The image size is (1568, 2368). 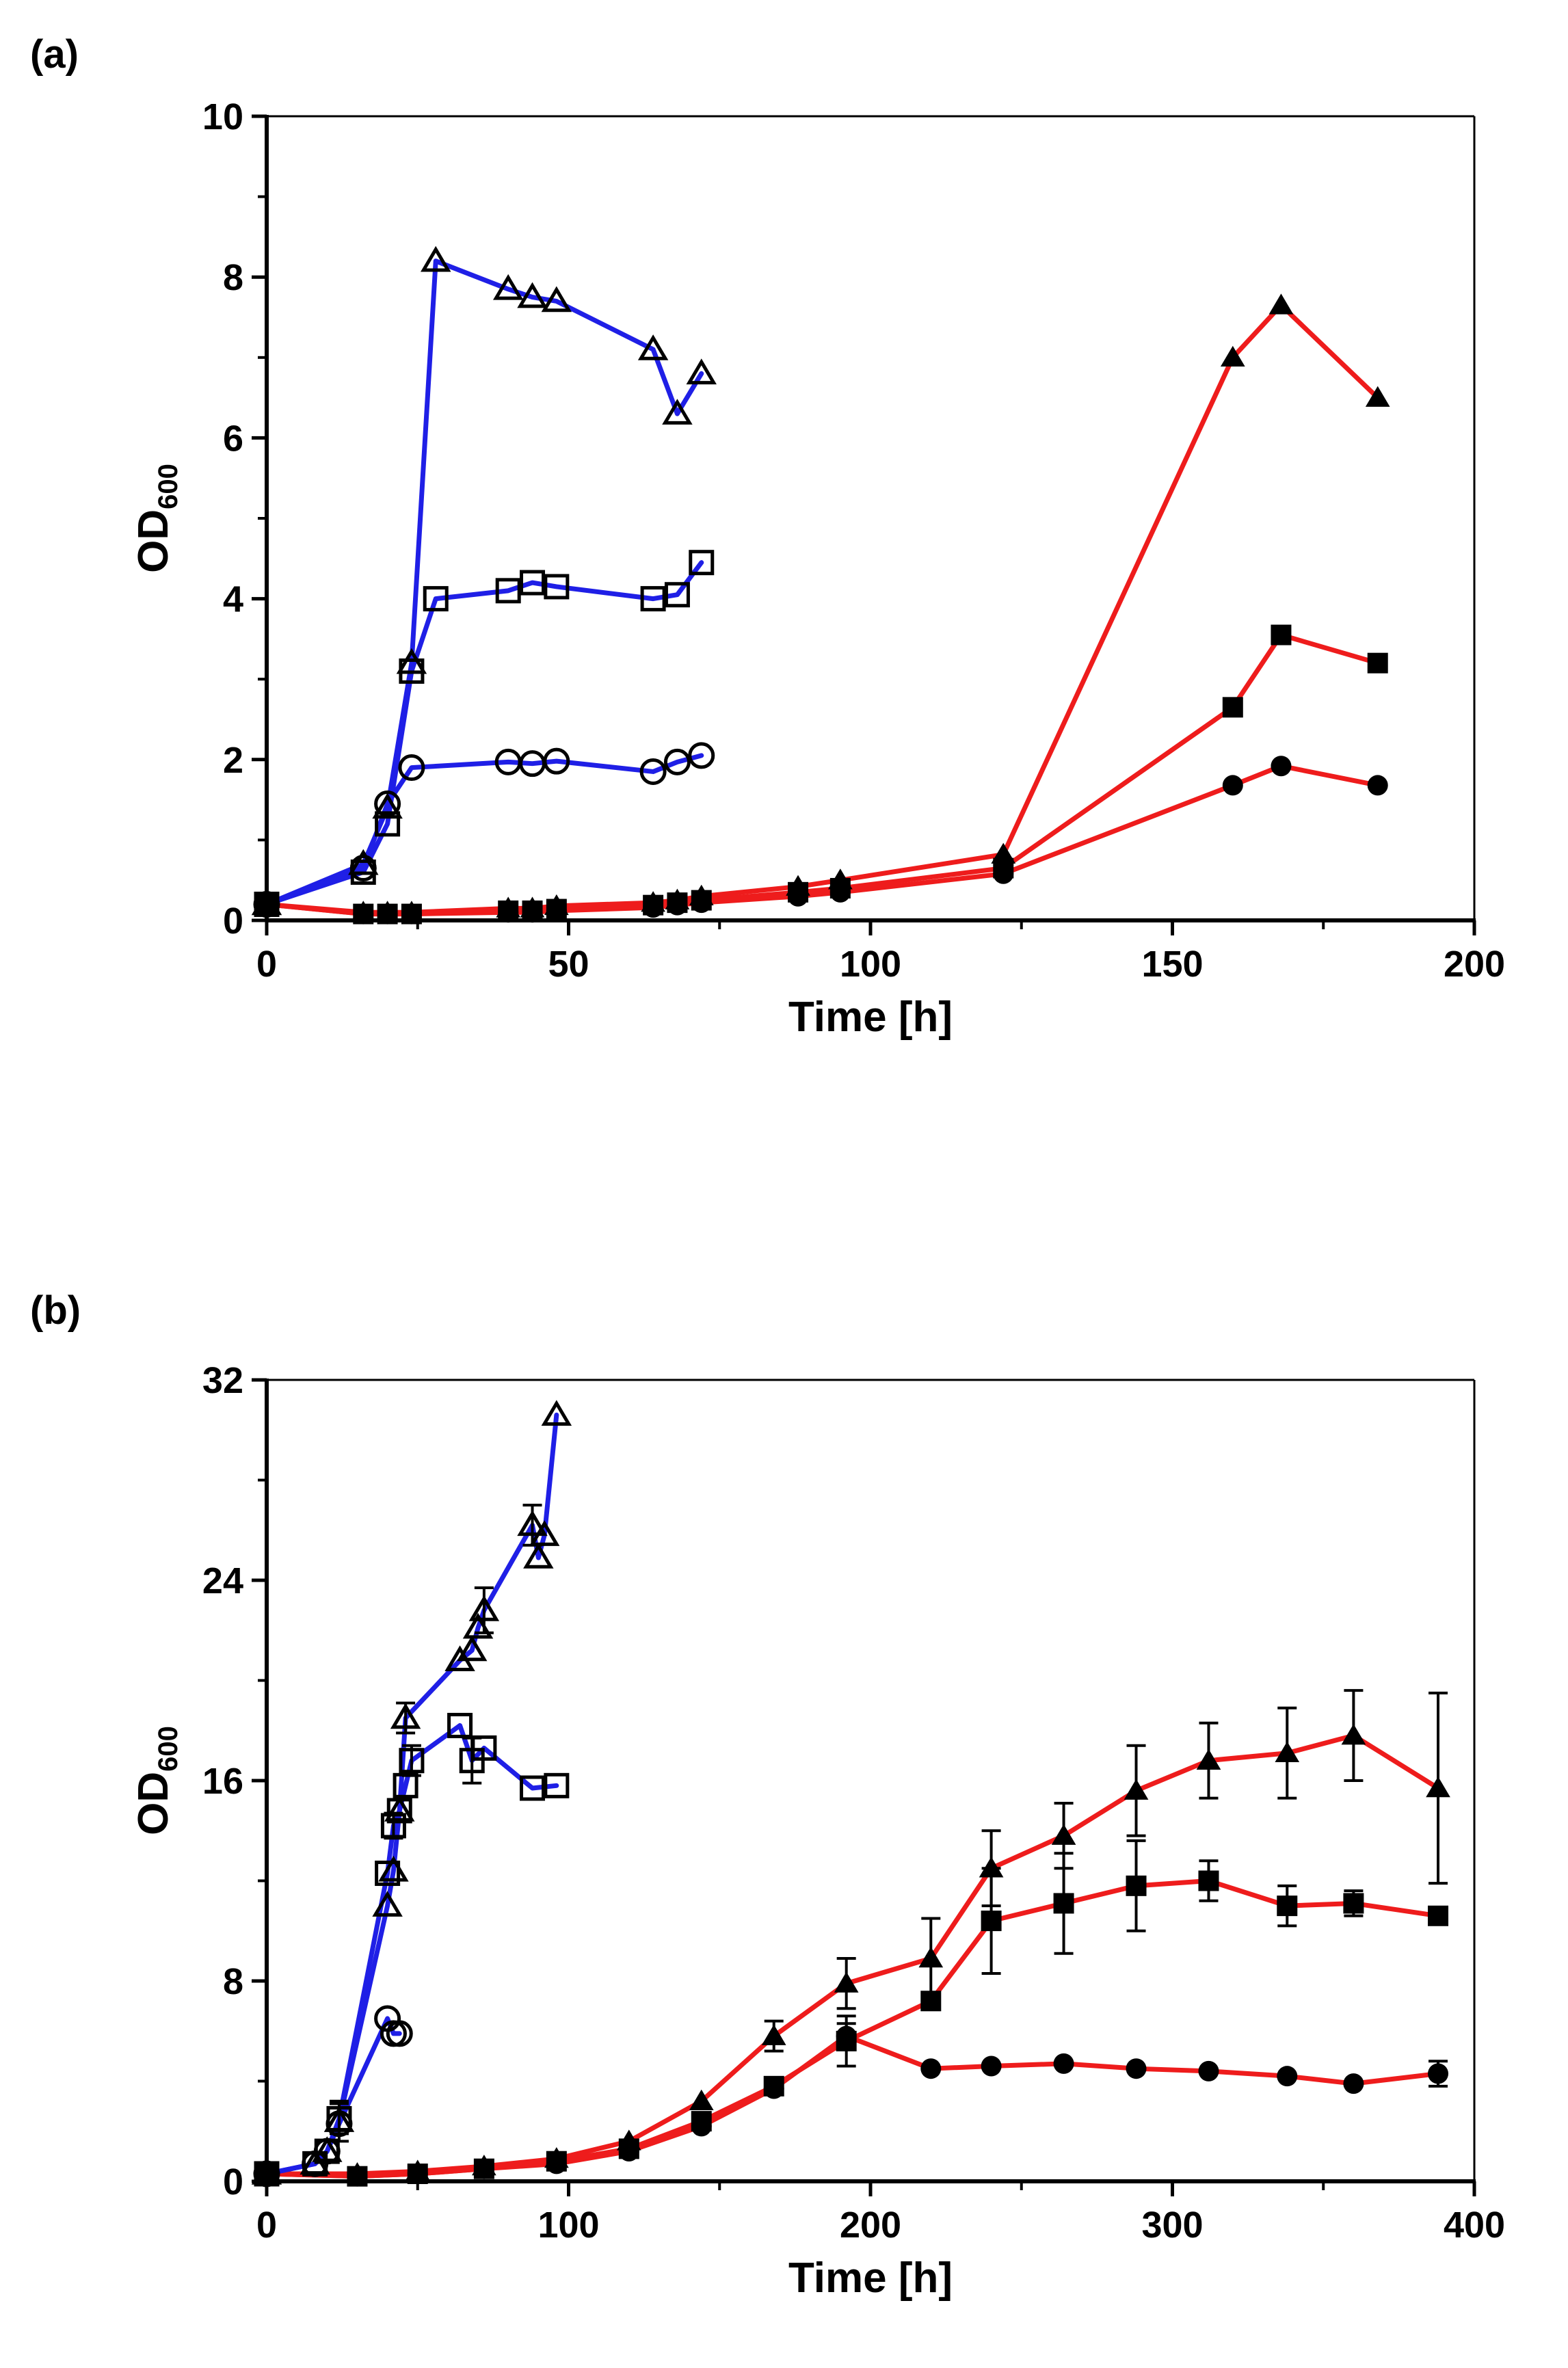 What do you see at coordinates (233, 439) in the screenshot?
I see `y-tick-label: 6` at bounding box center [233, 439].